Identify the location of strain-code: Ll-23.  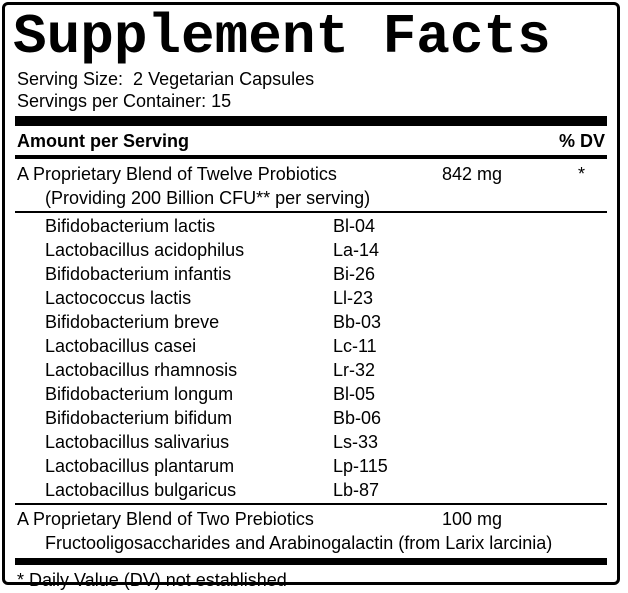
(353, 298).